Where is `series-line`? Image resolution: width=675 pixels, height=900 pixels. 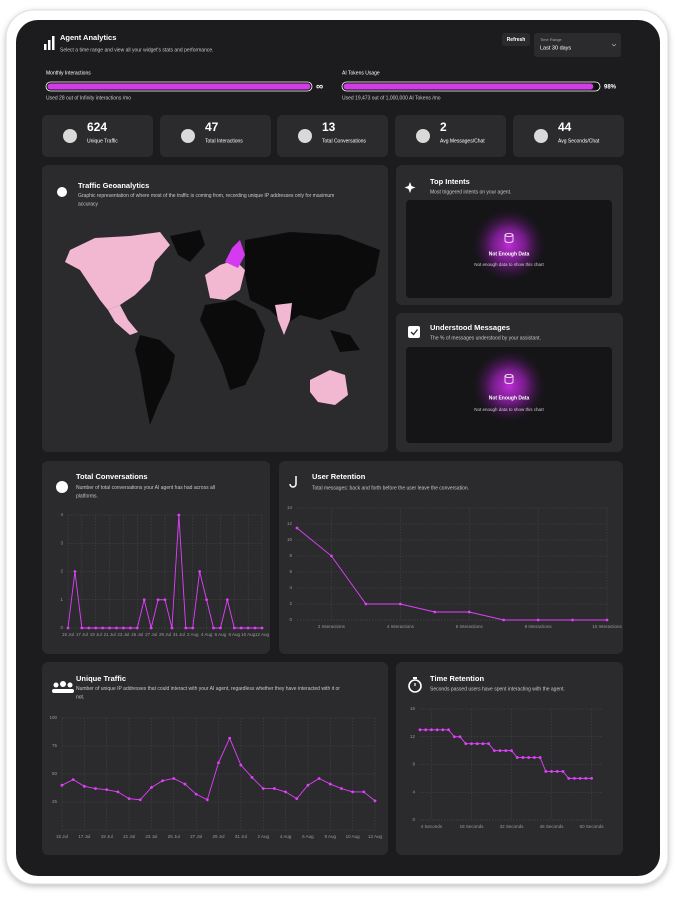 series-line is located at coordinates (451, 574).